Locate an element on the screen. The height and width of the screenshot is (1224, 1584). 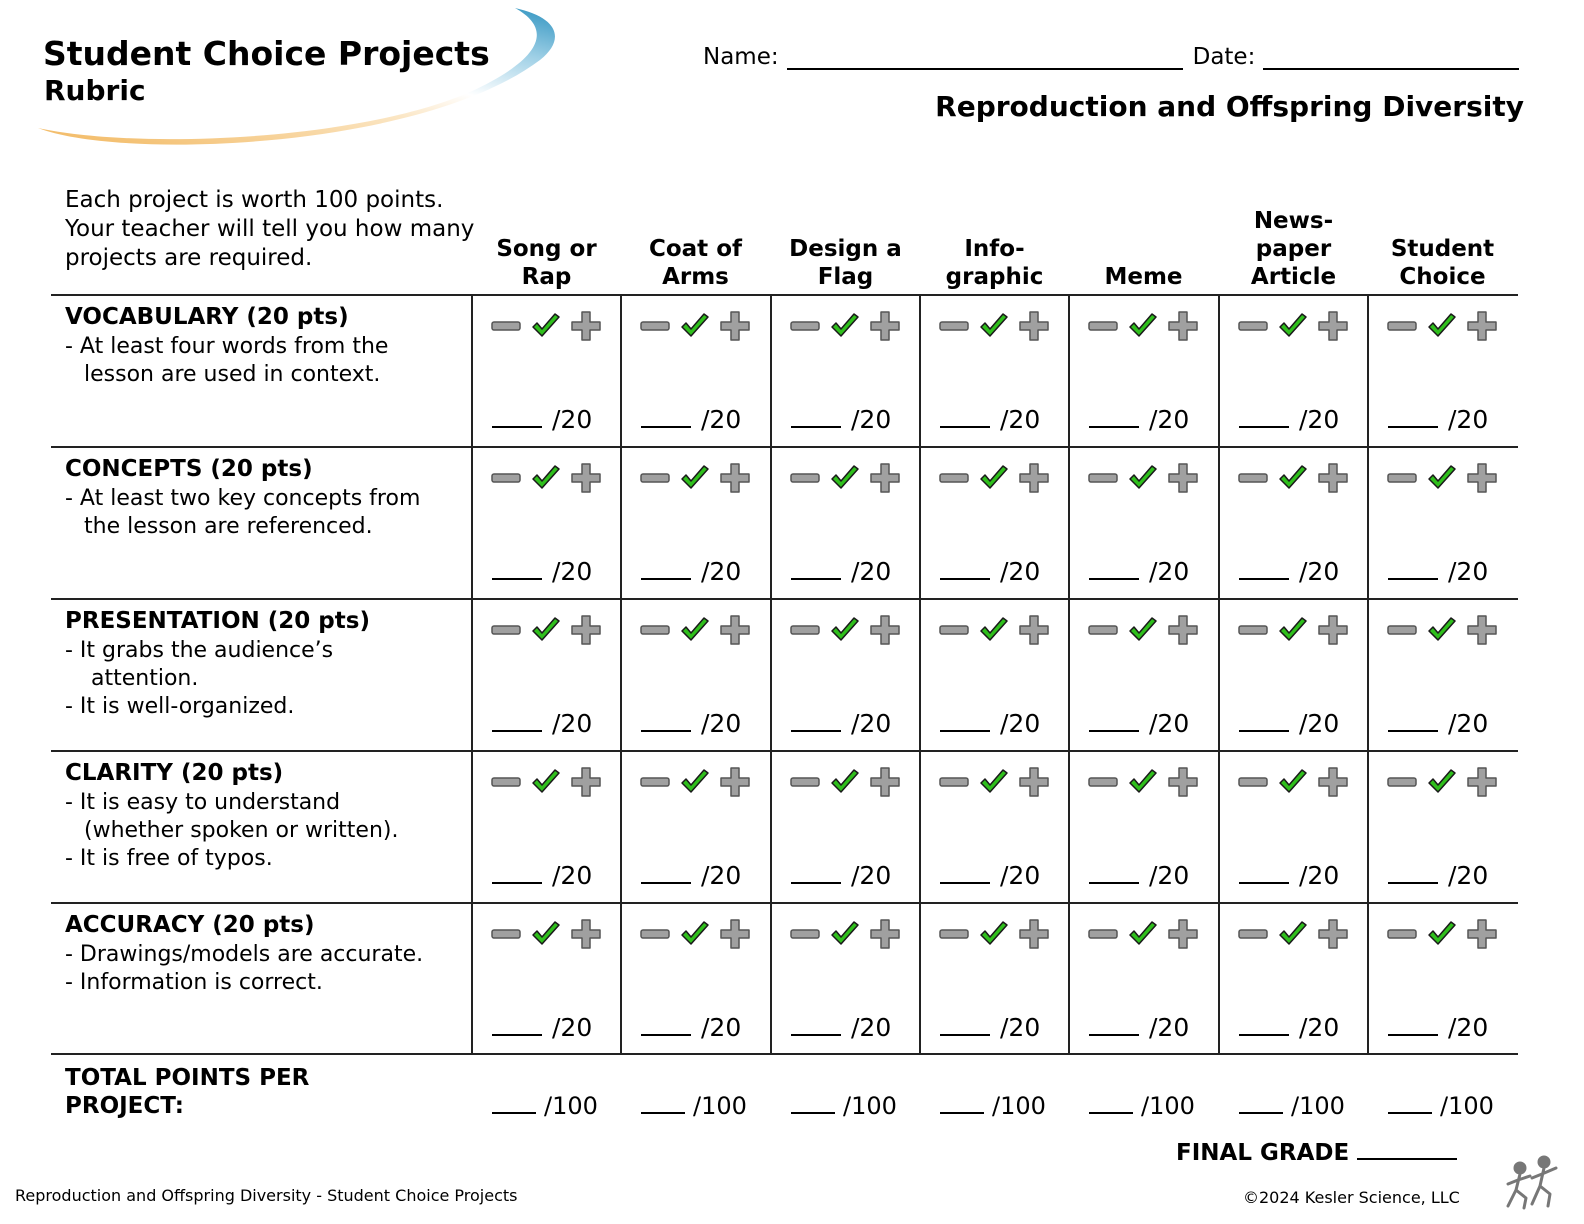
final-grade-field is located at coordinates (1407, 1148).